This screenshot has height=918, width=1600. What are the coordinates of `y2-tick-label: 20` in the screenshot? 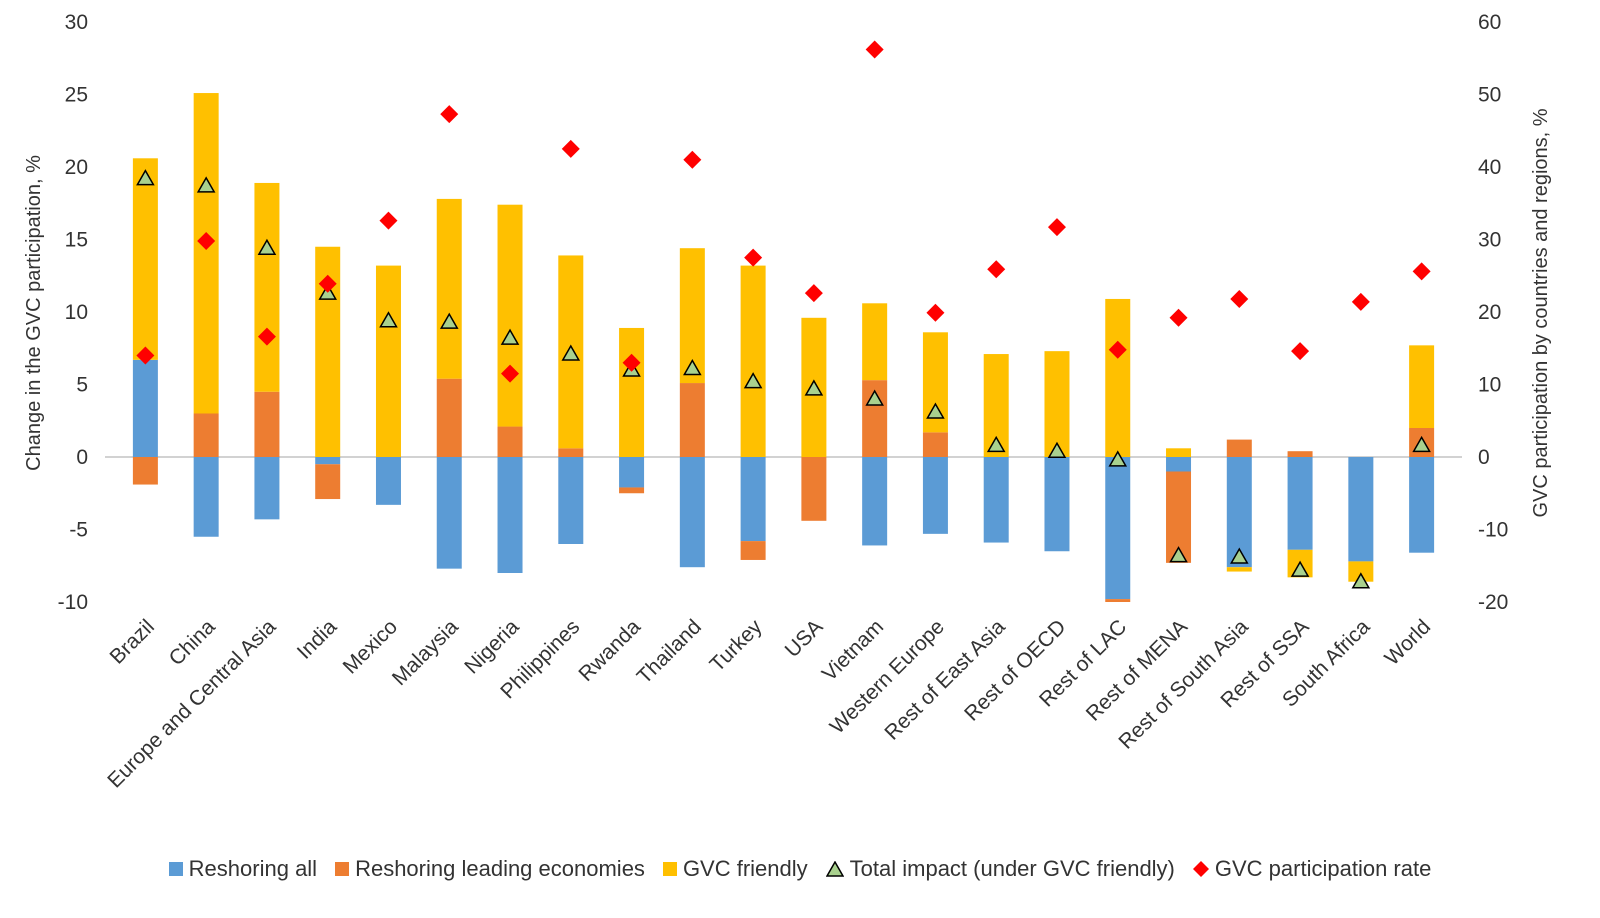 It's located at (1489, 312).